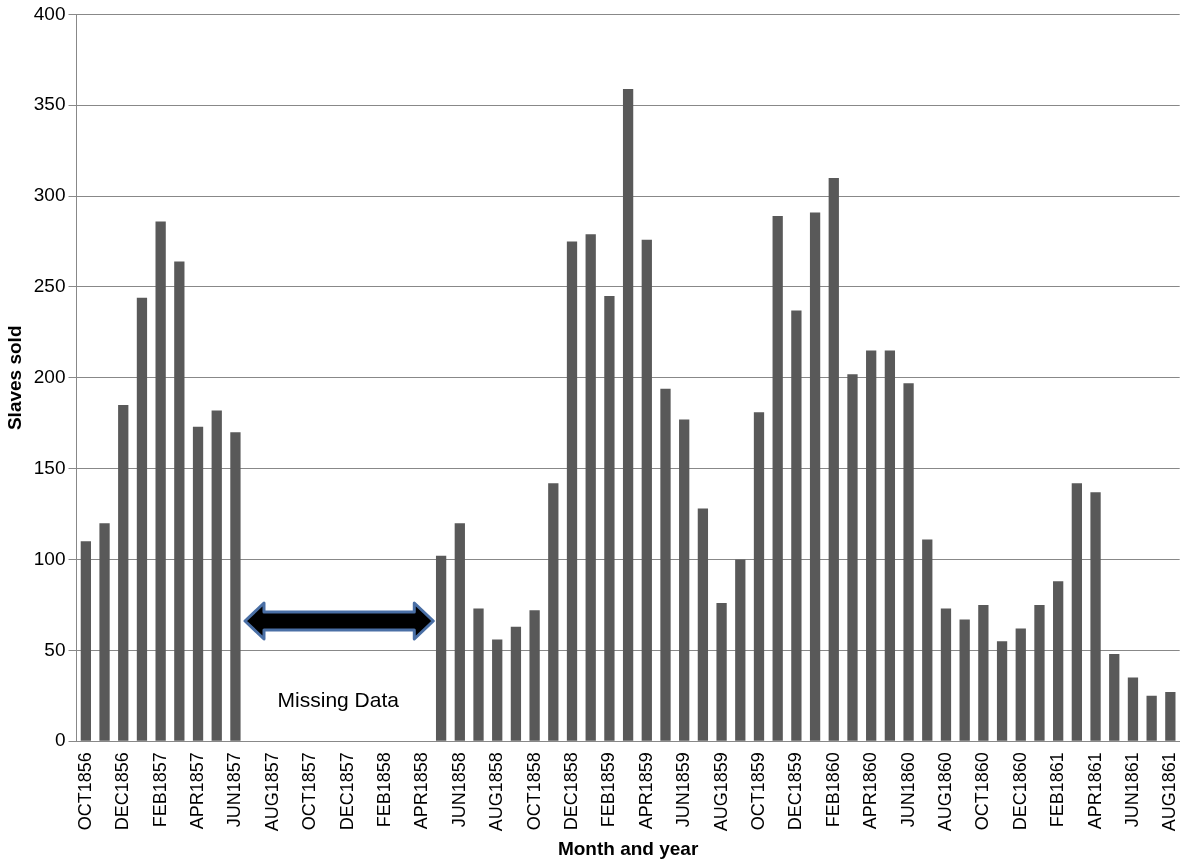  What do you see at coordinates (757, 791) in the screenshot?
I see `x-tick-label: OCT1859` at bounding box center [757, 791].